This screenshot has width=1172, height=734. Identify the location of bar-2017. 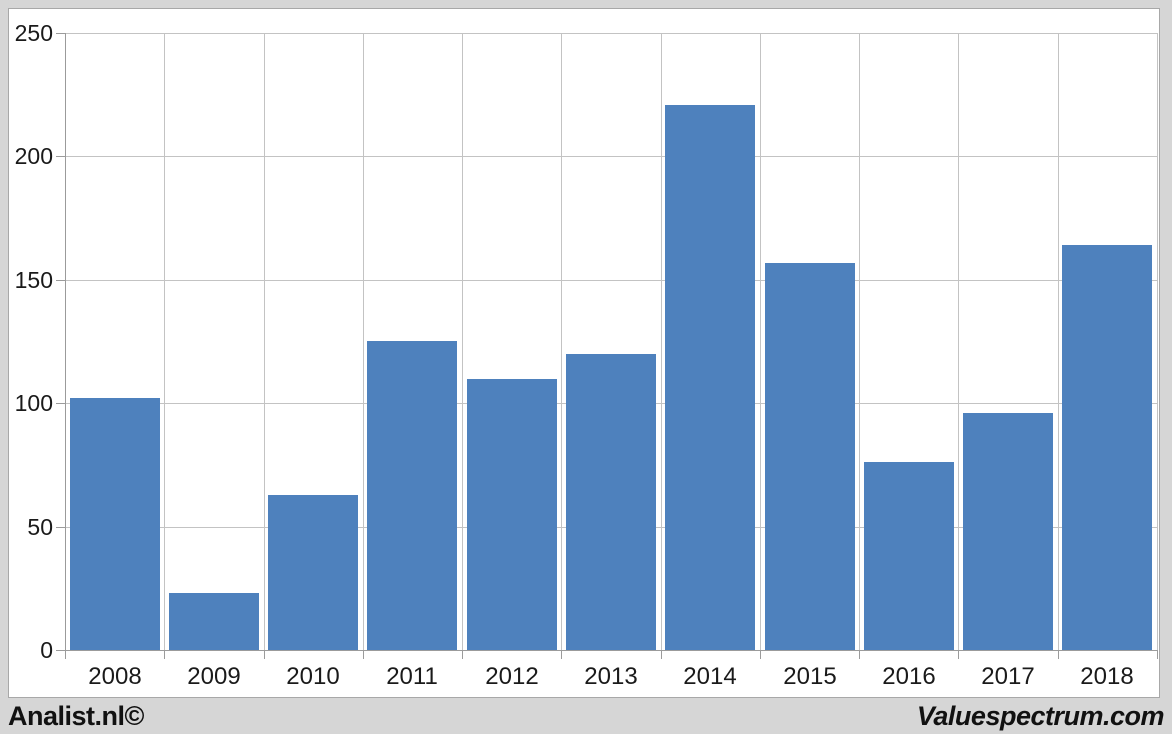
(1008, 531).